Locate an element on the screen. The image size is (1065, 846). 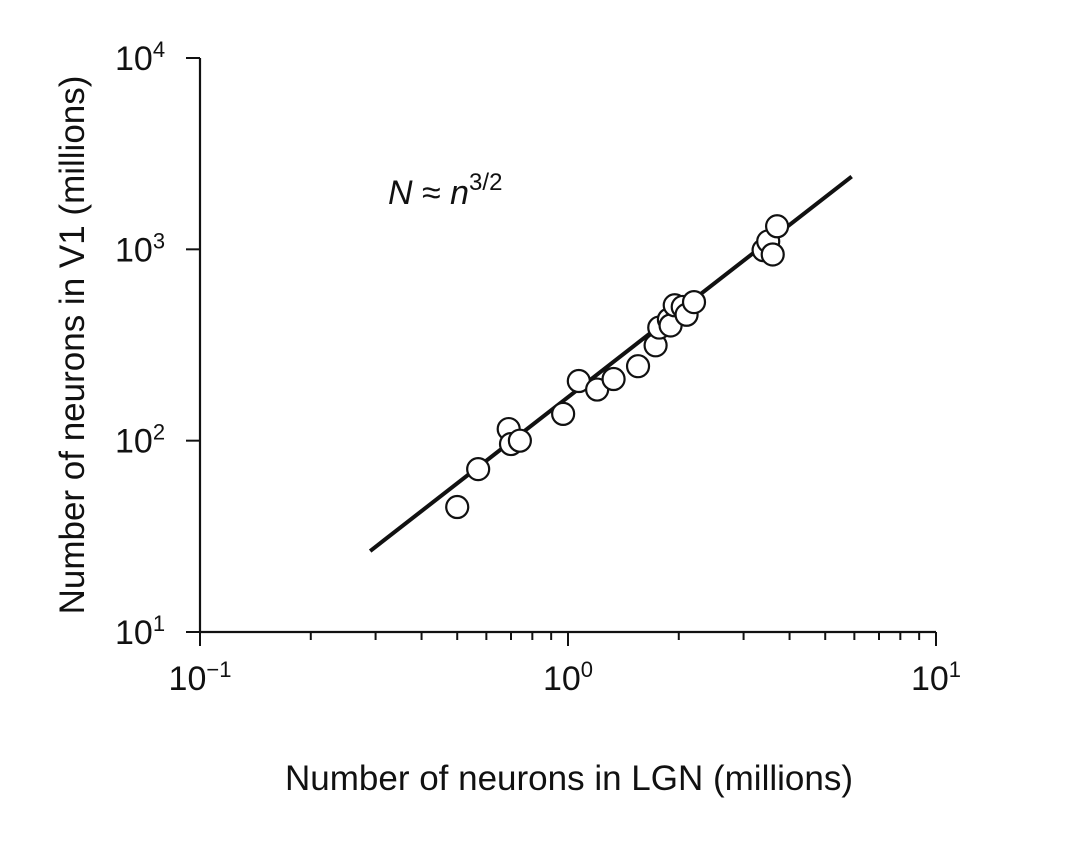
equation-annotation: N ≈ n3/2 is located at coordinates (445, 190).